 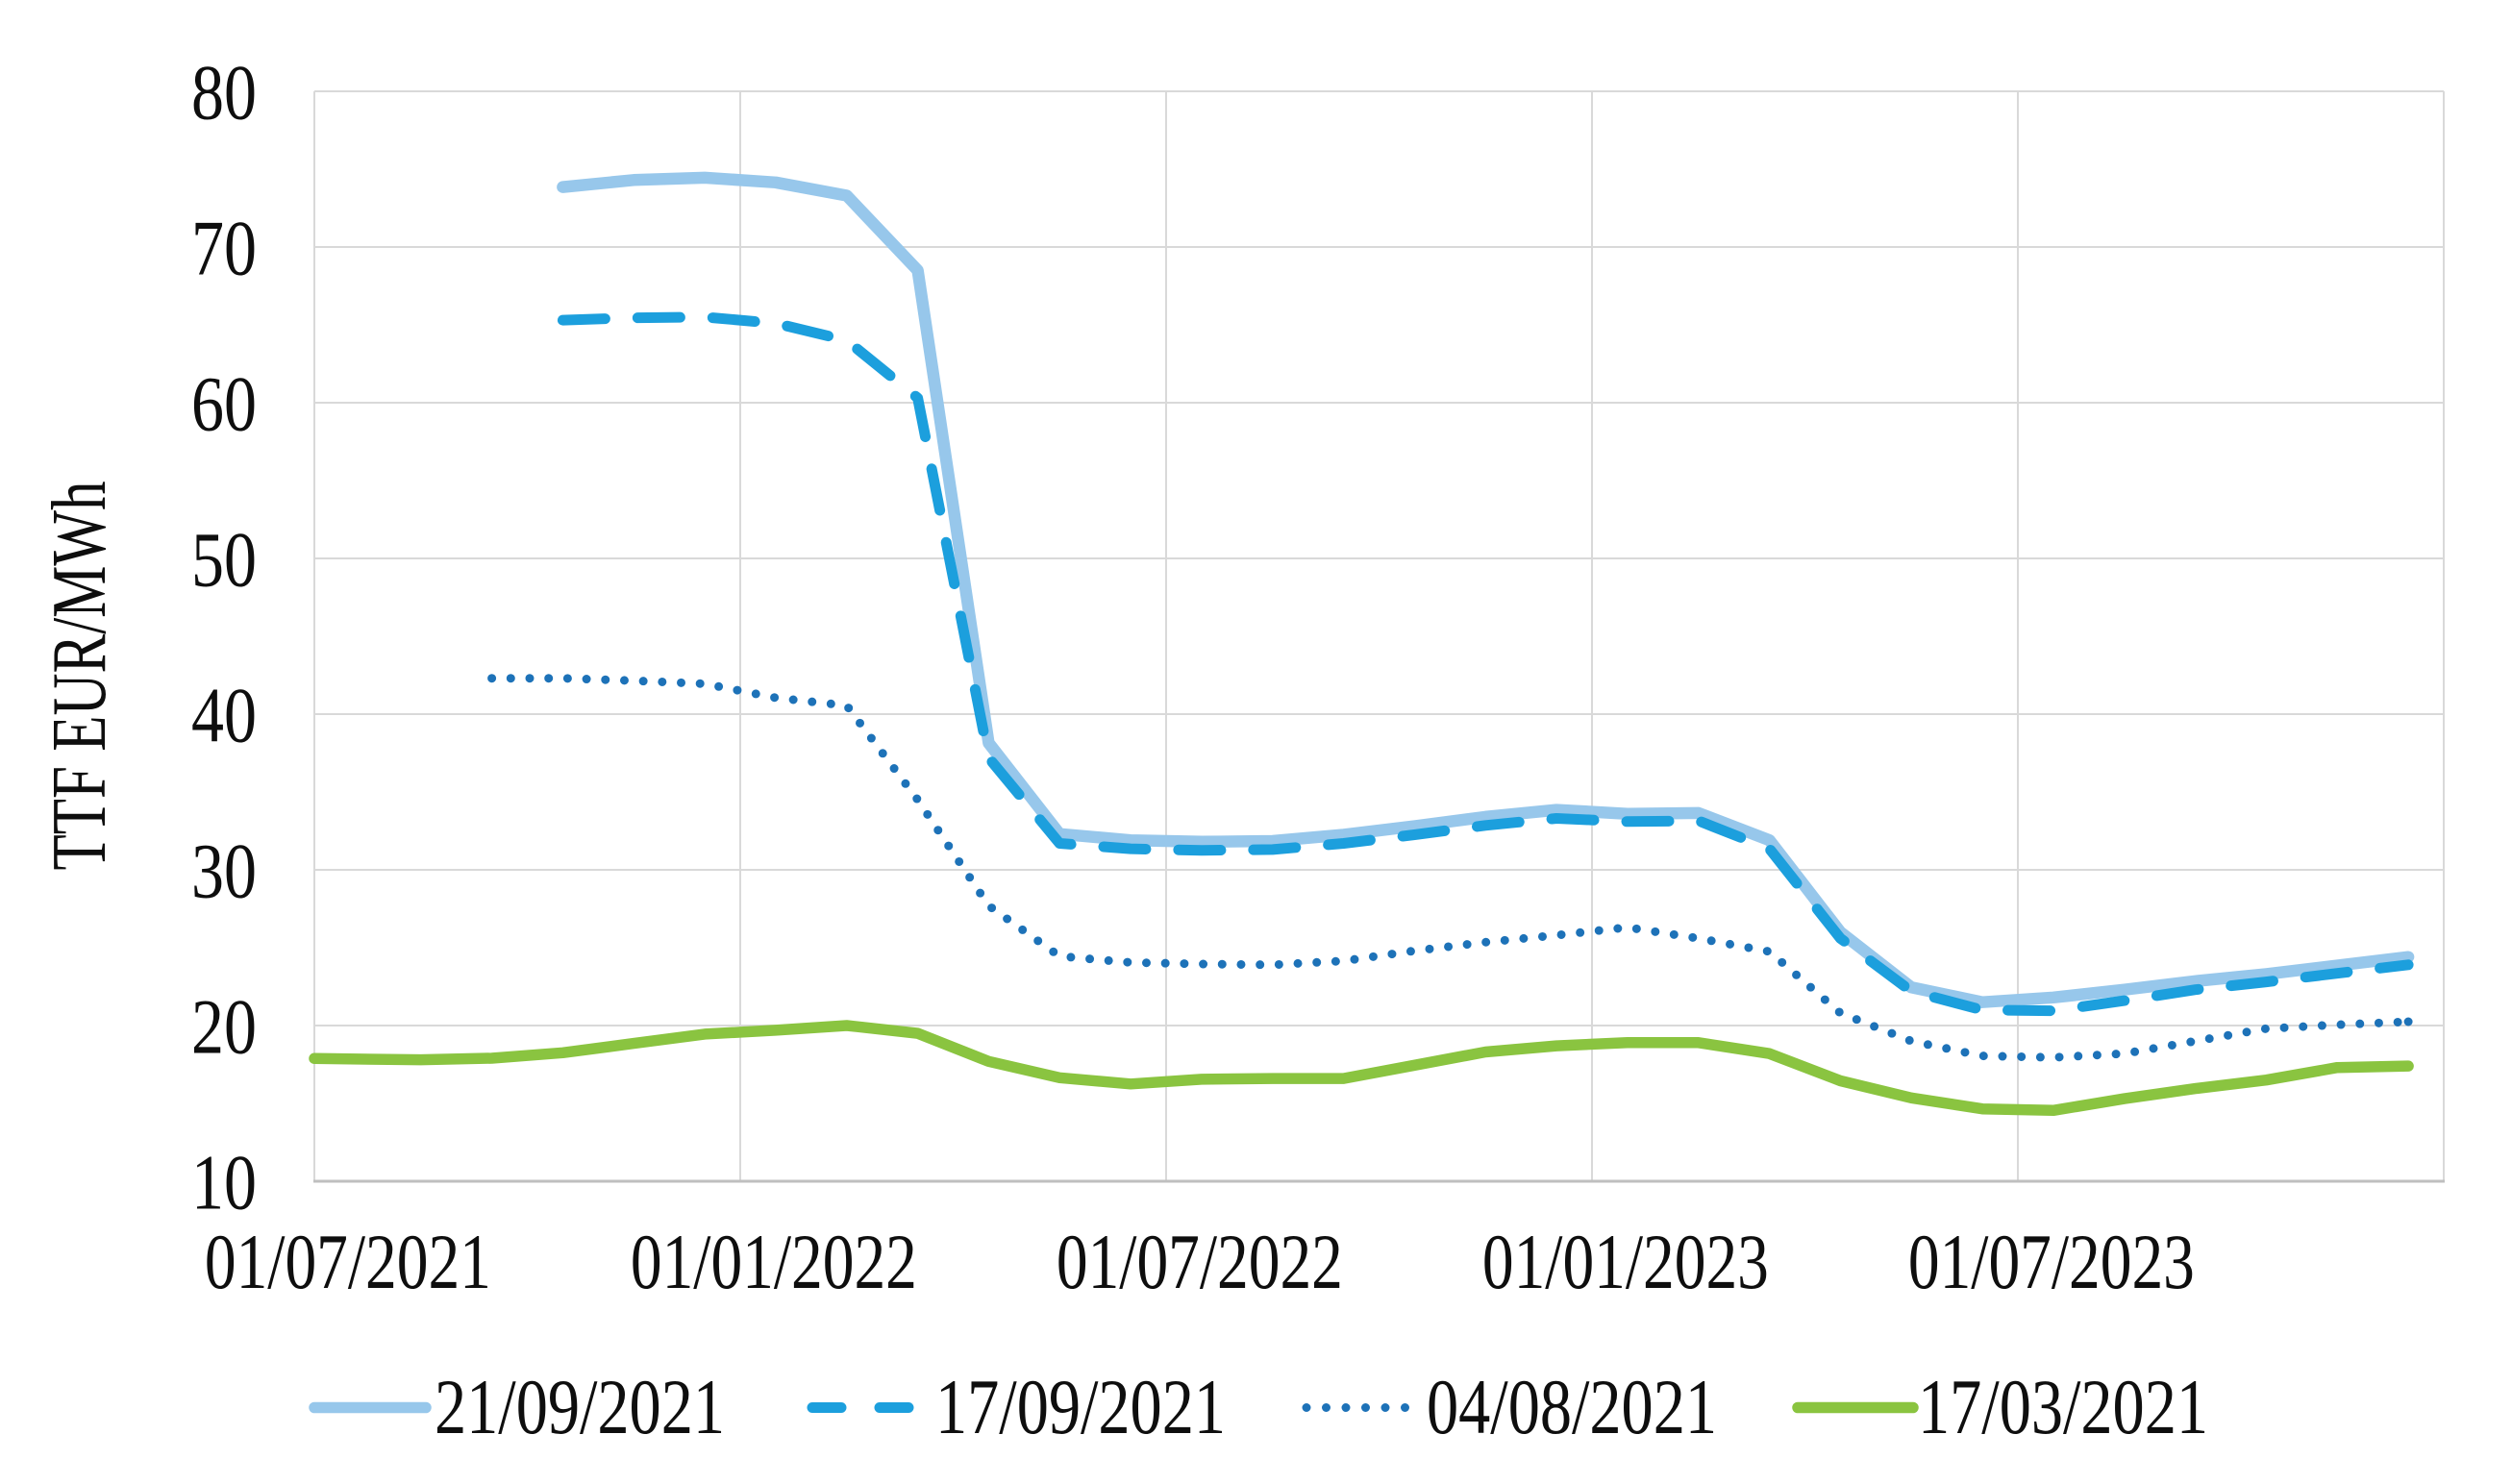 What do you see at coordinates (1080, 1406) in the screenshot?
I see `svg-text: 17/09/2021` at bounding box center [1080, 1406].